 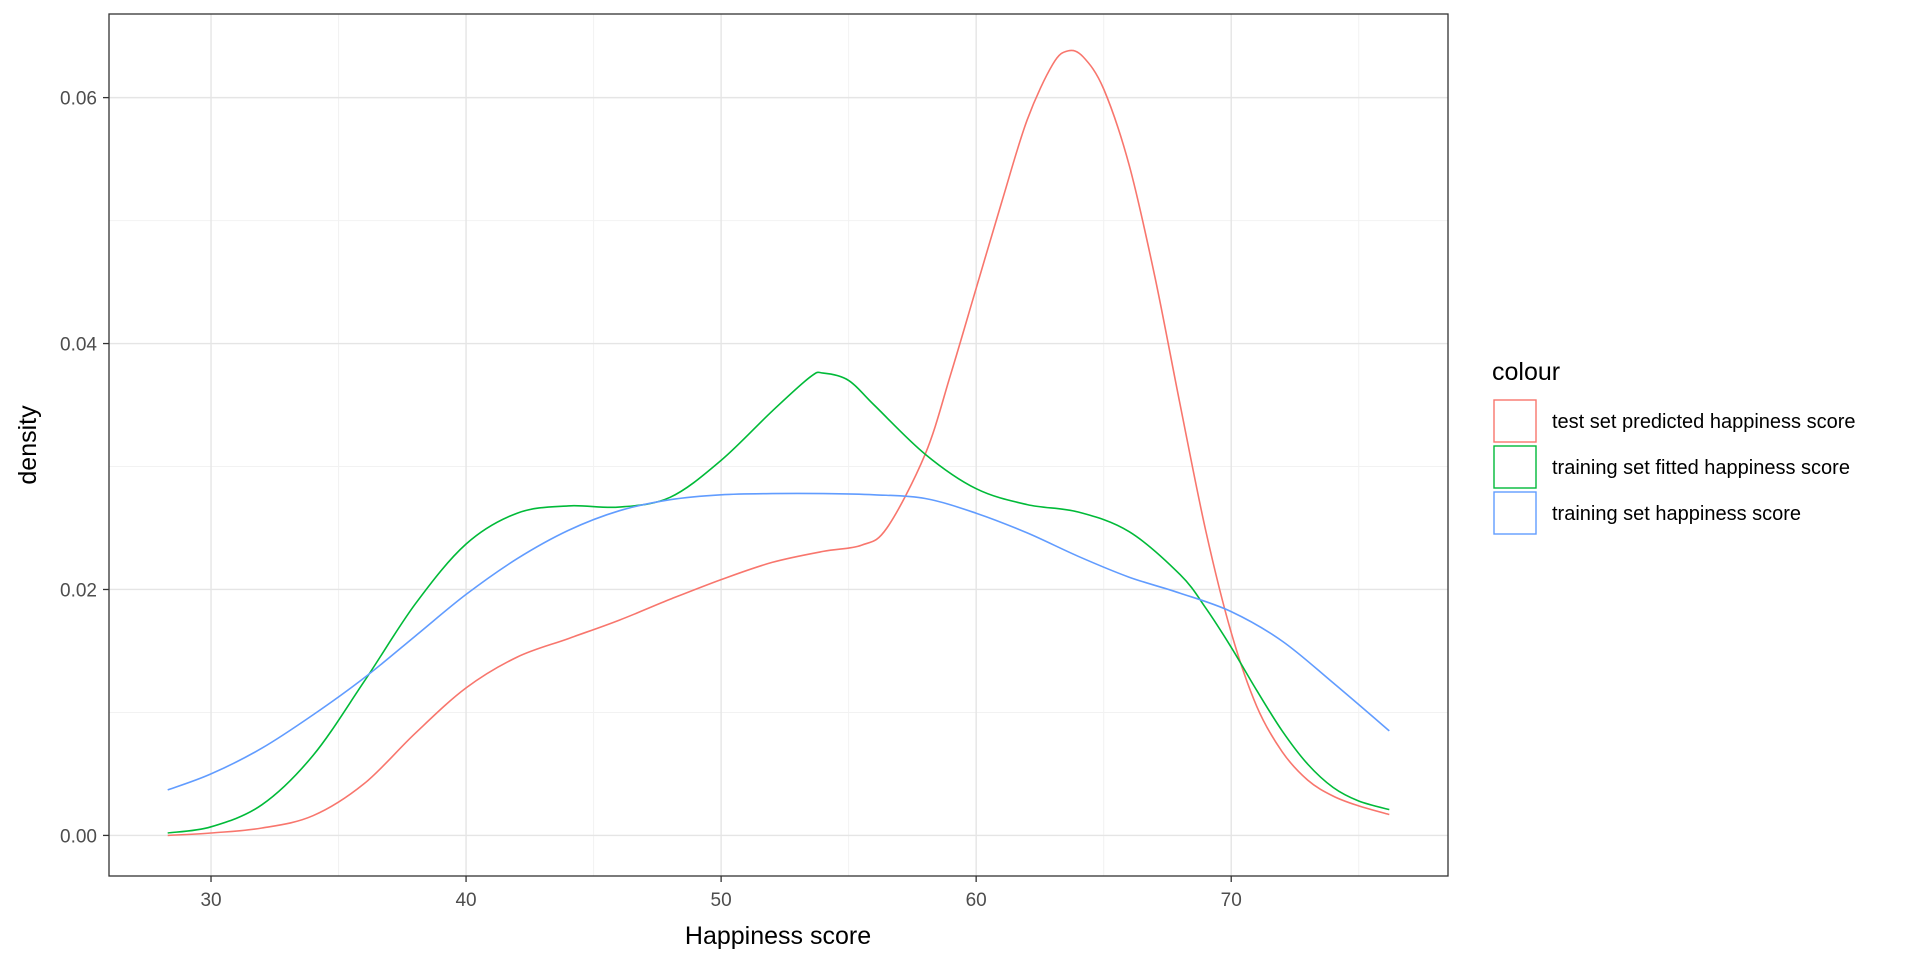 What do you see at coordinates (1231, 900) in the screenshot?
I see `x-tick-label: 70` at bounding box center [1231, 900].